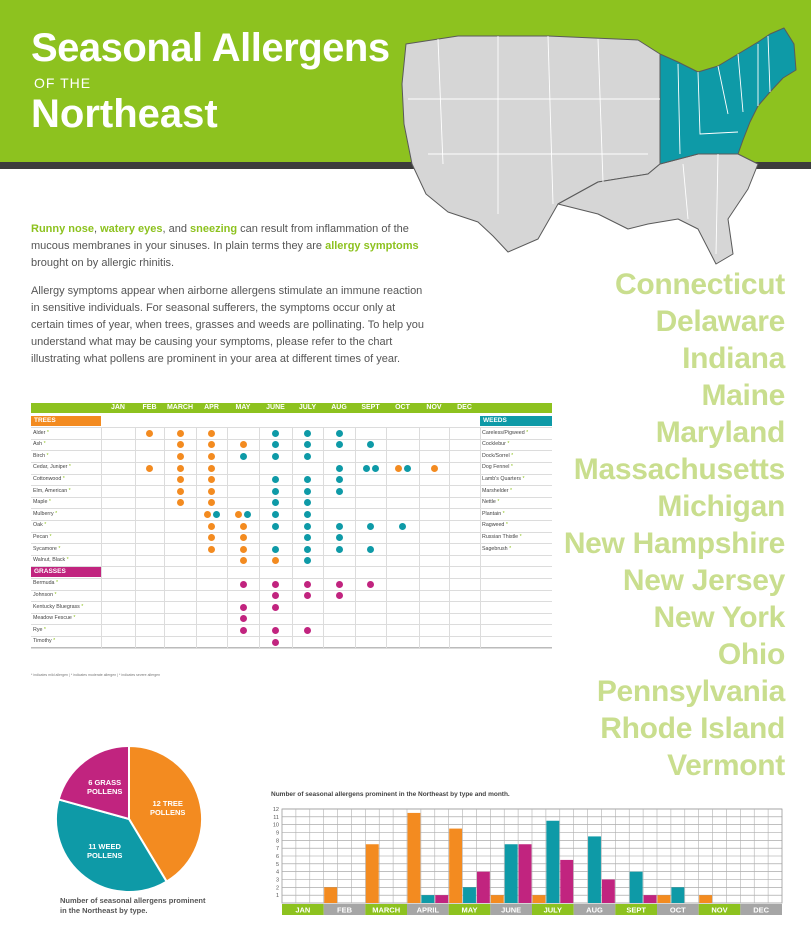  Describe the element at coordinates (594, 910) in the screenshot. I see `bar-month-label: AUG` at that location.